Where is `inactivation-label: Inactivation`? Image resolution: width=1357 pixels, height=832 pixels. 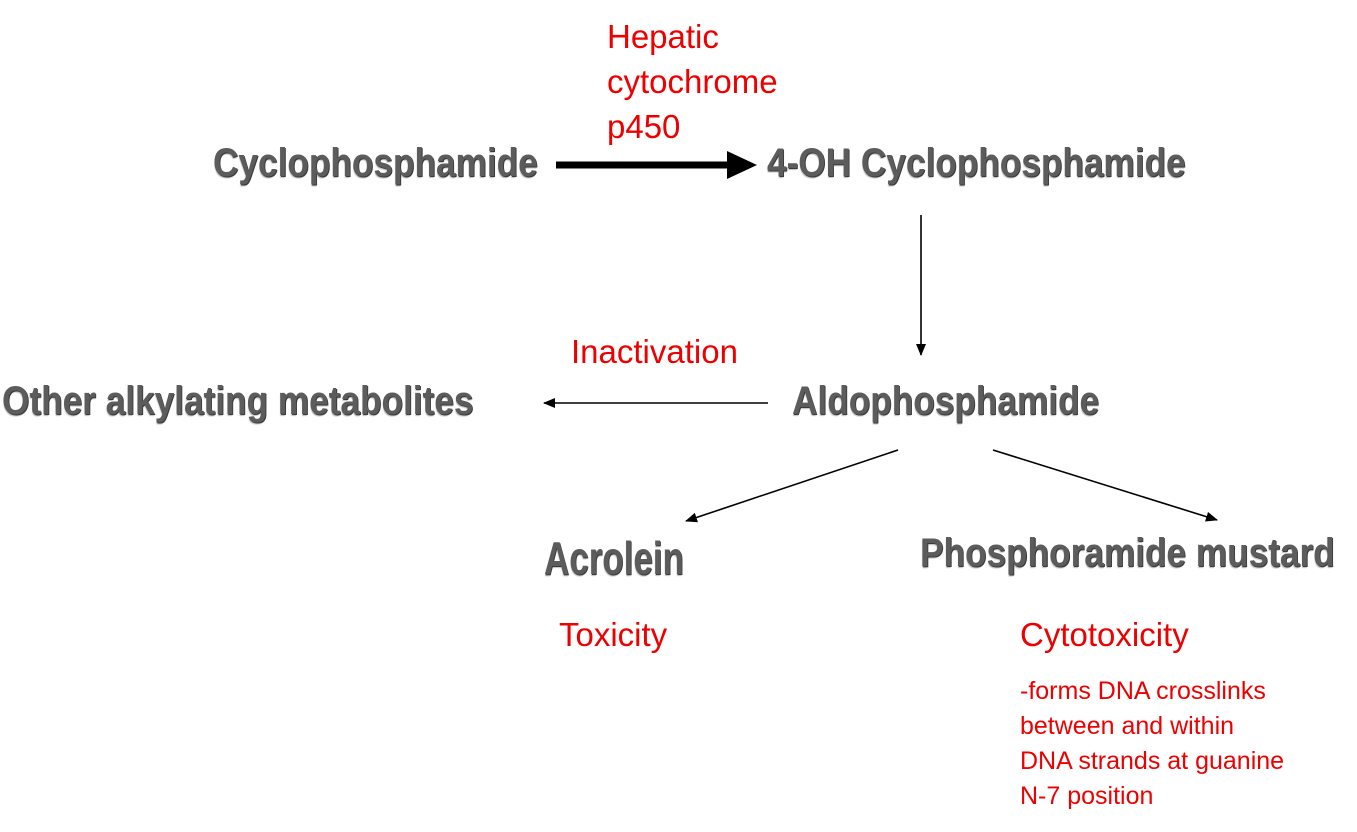 inactivation-label: Inactivation is located at coordinates (654, 351).